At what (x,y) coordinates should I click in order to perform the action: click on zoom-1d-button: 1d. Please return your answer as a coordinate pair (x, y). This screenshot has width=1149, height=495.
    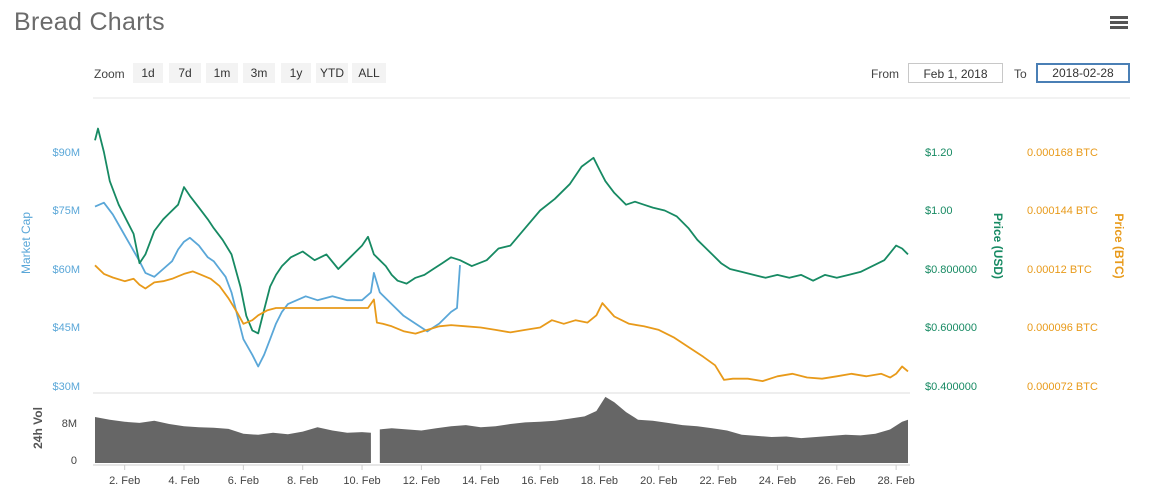
    Looking at the image, I should click on (148, 73).